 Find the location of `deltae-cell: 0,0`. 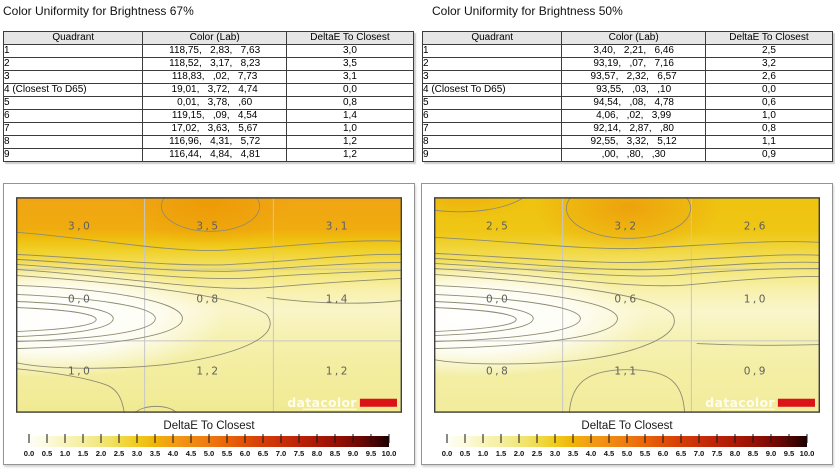

deltae-cell: 0,0 is located at coordinates (769, 90).